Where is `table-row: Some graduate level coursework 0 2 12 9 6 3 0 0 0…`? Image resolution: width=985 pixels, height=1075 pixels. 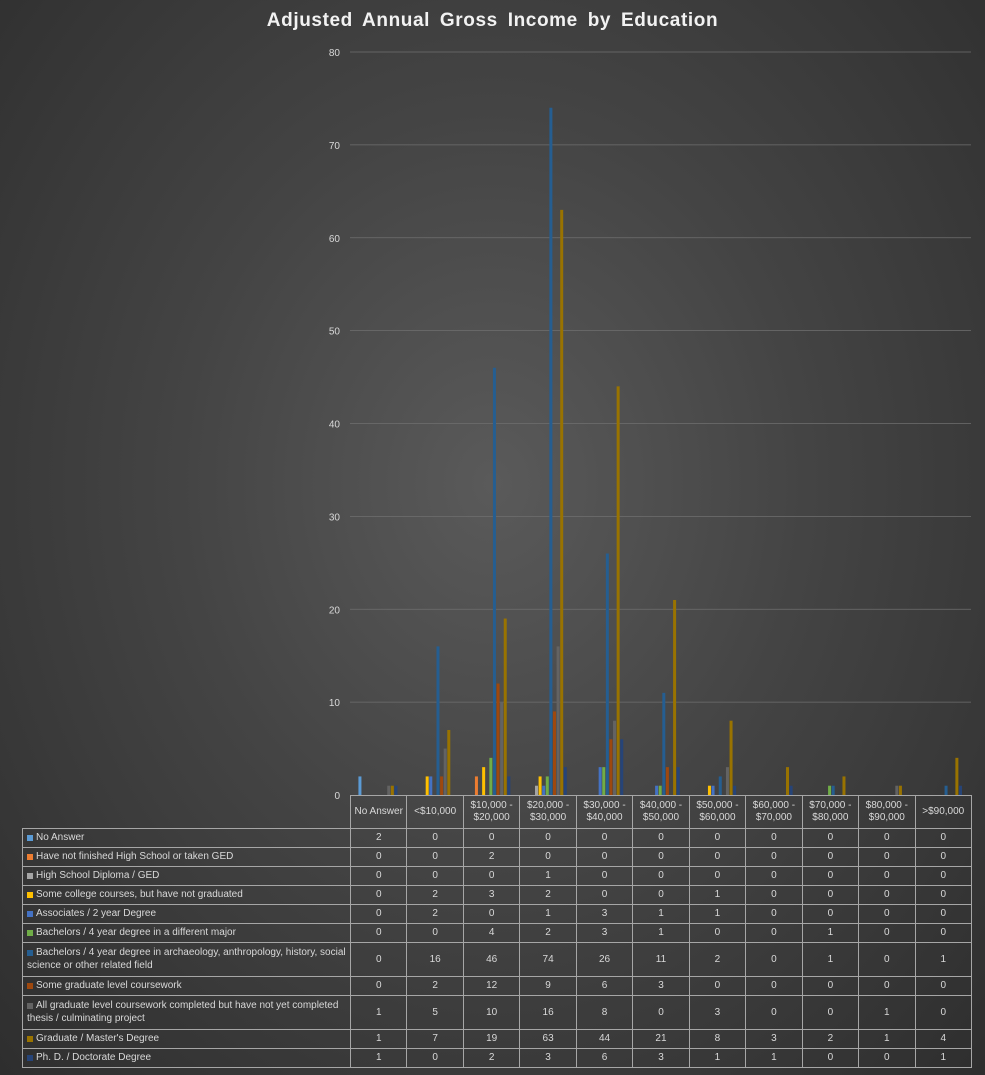
table-row: Some graduate level coursework 0 2 12 9 6 3 0 0 0… is located at coordinates (497, 986).